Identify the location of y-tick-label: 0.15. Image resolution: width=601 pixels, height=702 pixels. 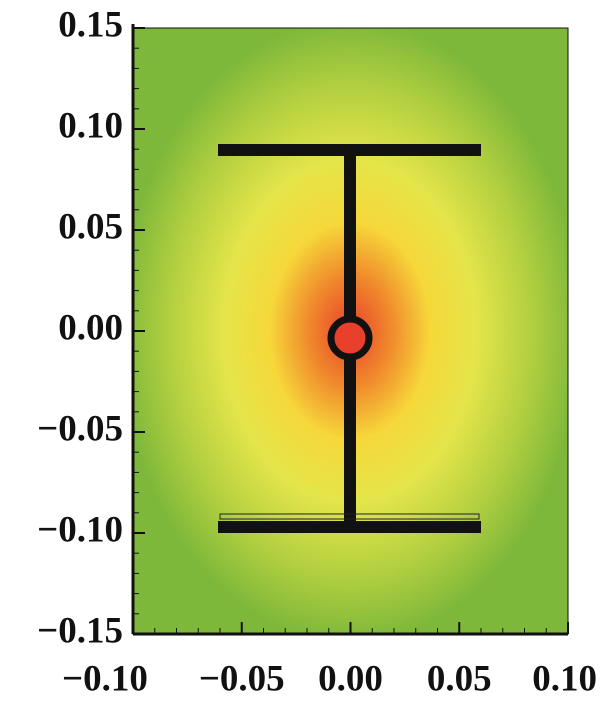
(90, 24).